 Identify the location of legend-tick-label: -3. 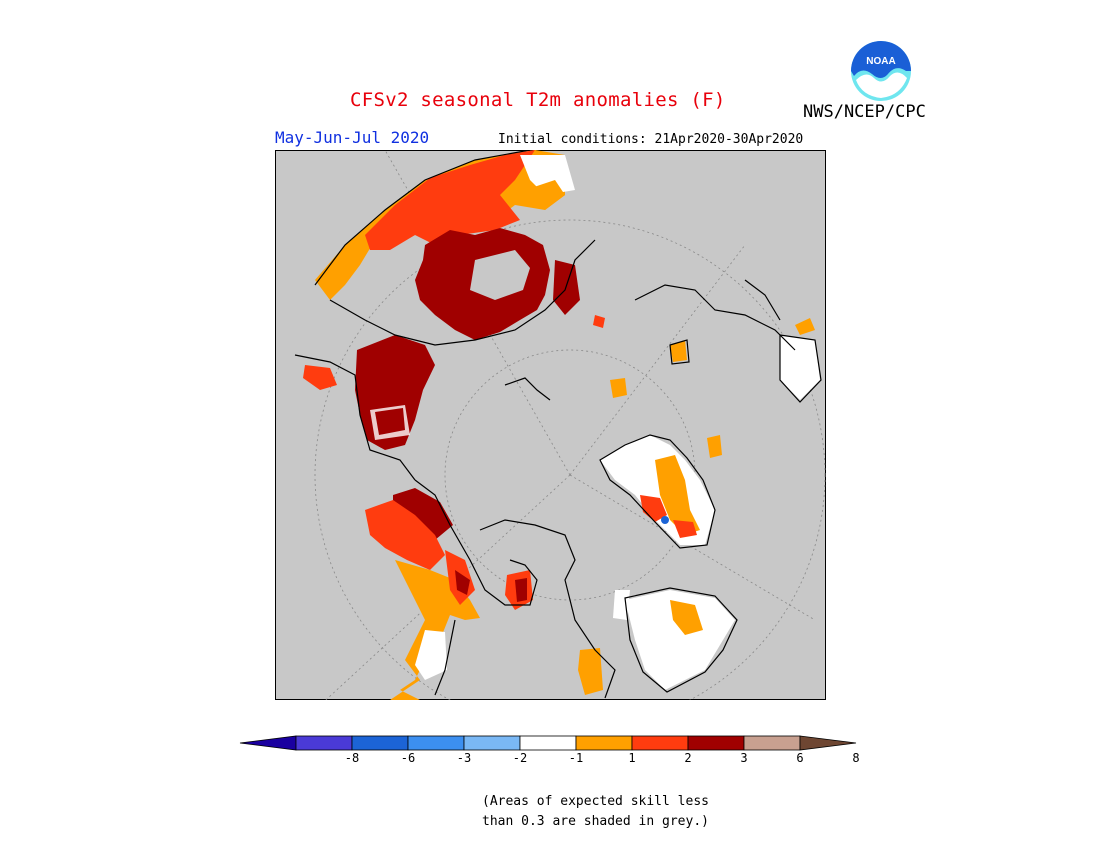
(464, 758).